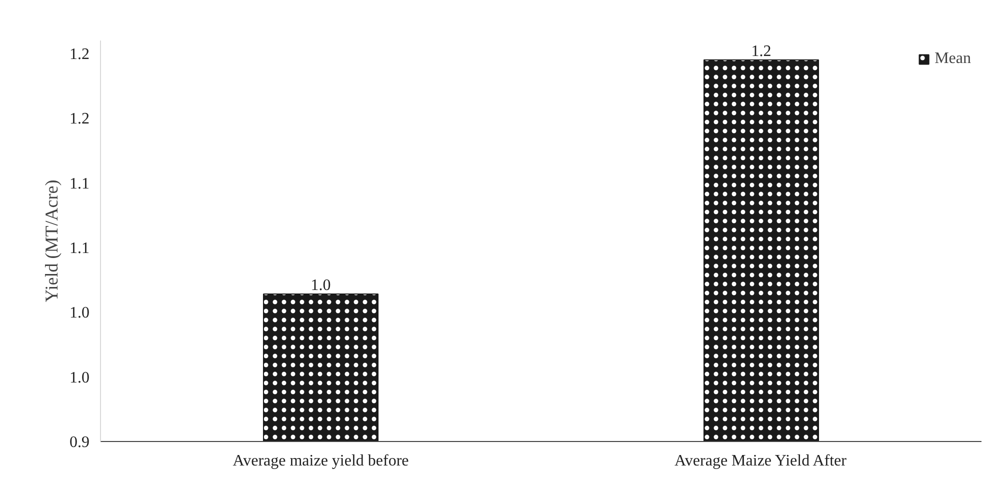 This screenshot has width=991, height=491. Describe the element at coordinates (80, 442) in the screenshot. I see `y-tick-label: 0.9` at that location.